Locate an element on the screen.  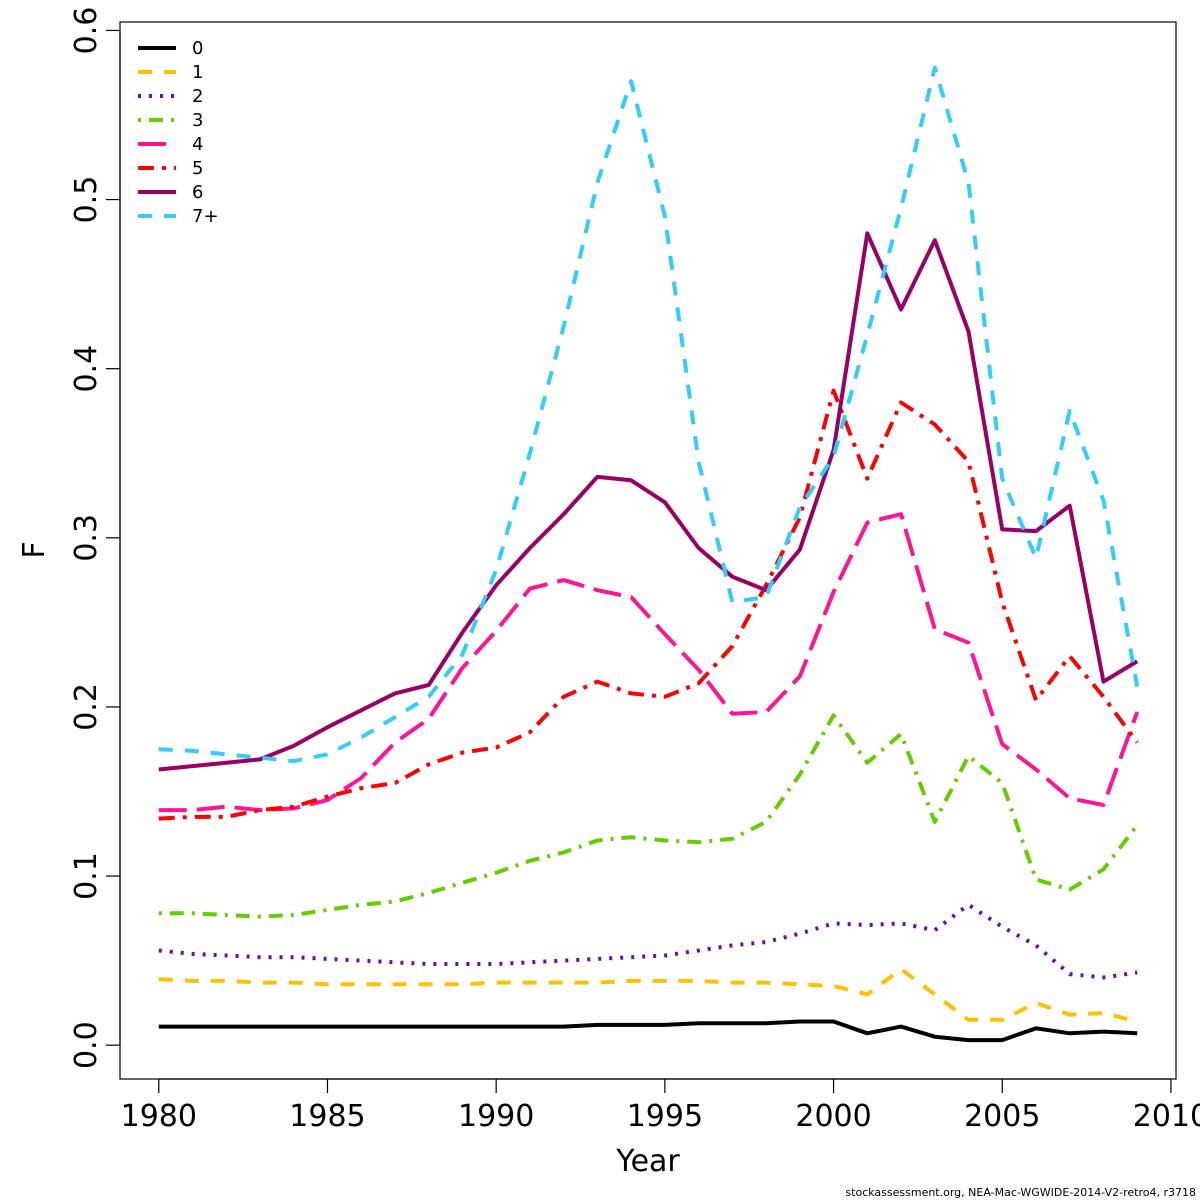
y-axis: 0.0 0.1 0.2 0.3 0.4 0.5 0.6 is located at coordinates (95, 538).